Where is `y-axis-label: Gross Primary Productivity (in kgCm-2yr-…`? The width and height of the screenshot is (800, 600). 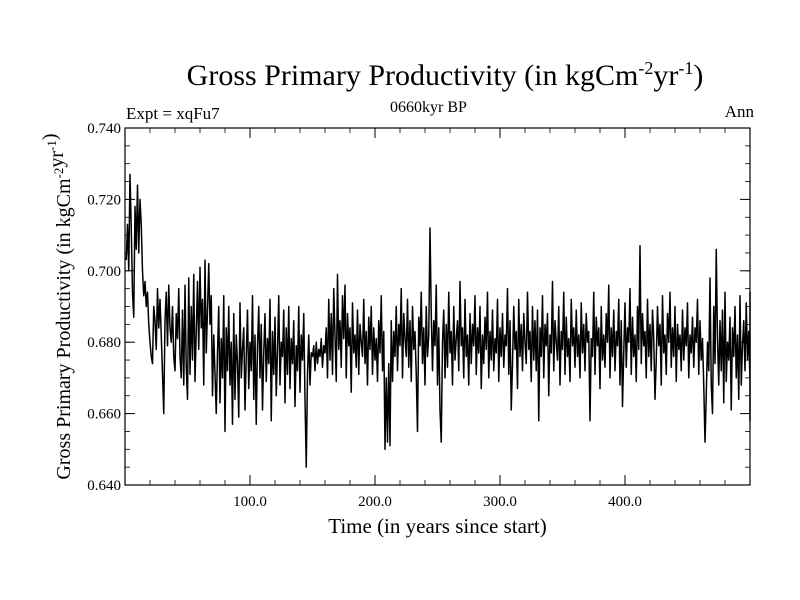
y-axis-label: Gross Primary Productivity (in kgCm-2yr-… is located at coordinates (57, 306).